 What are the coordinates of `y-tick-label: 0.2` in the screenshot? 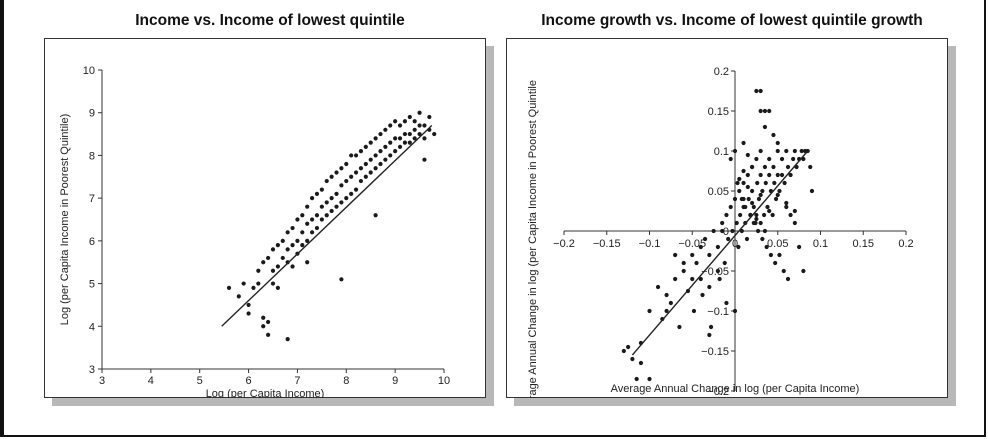 It's located at (721, 72).